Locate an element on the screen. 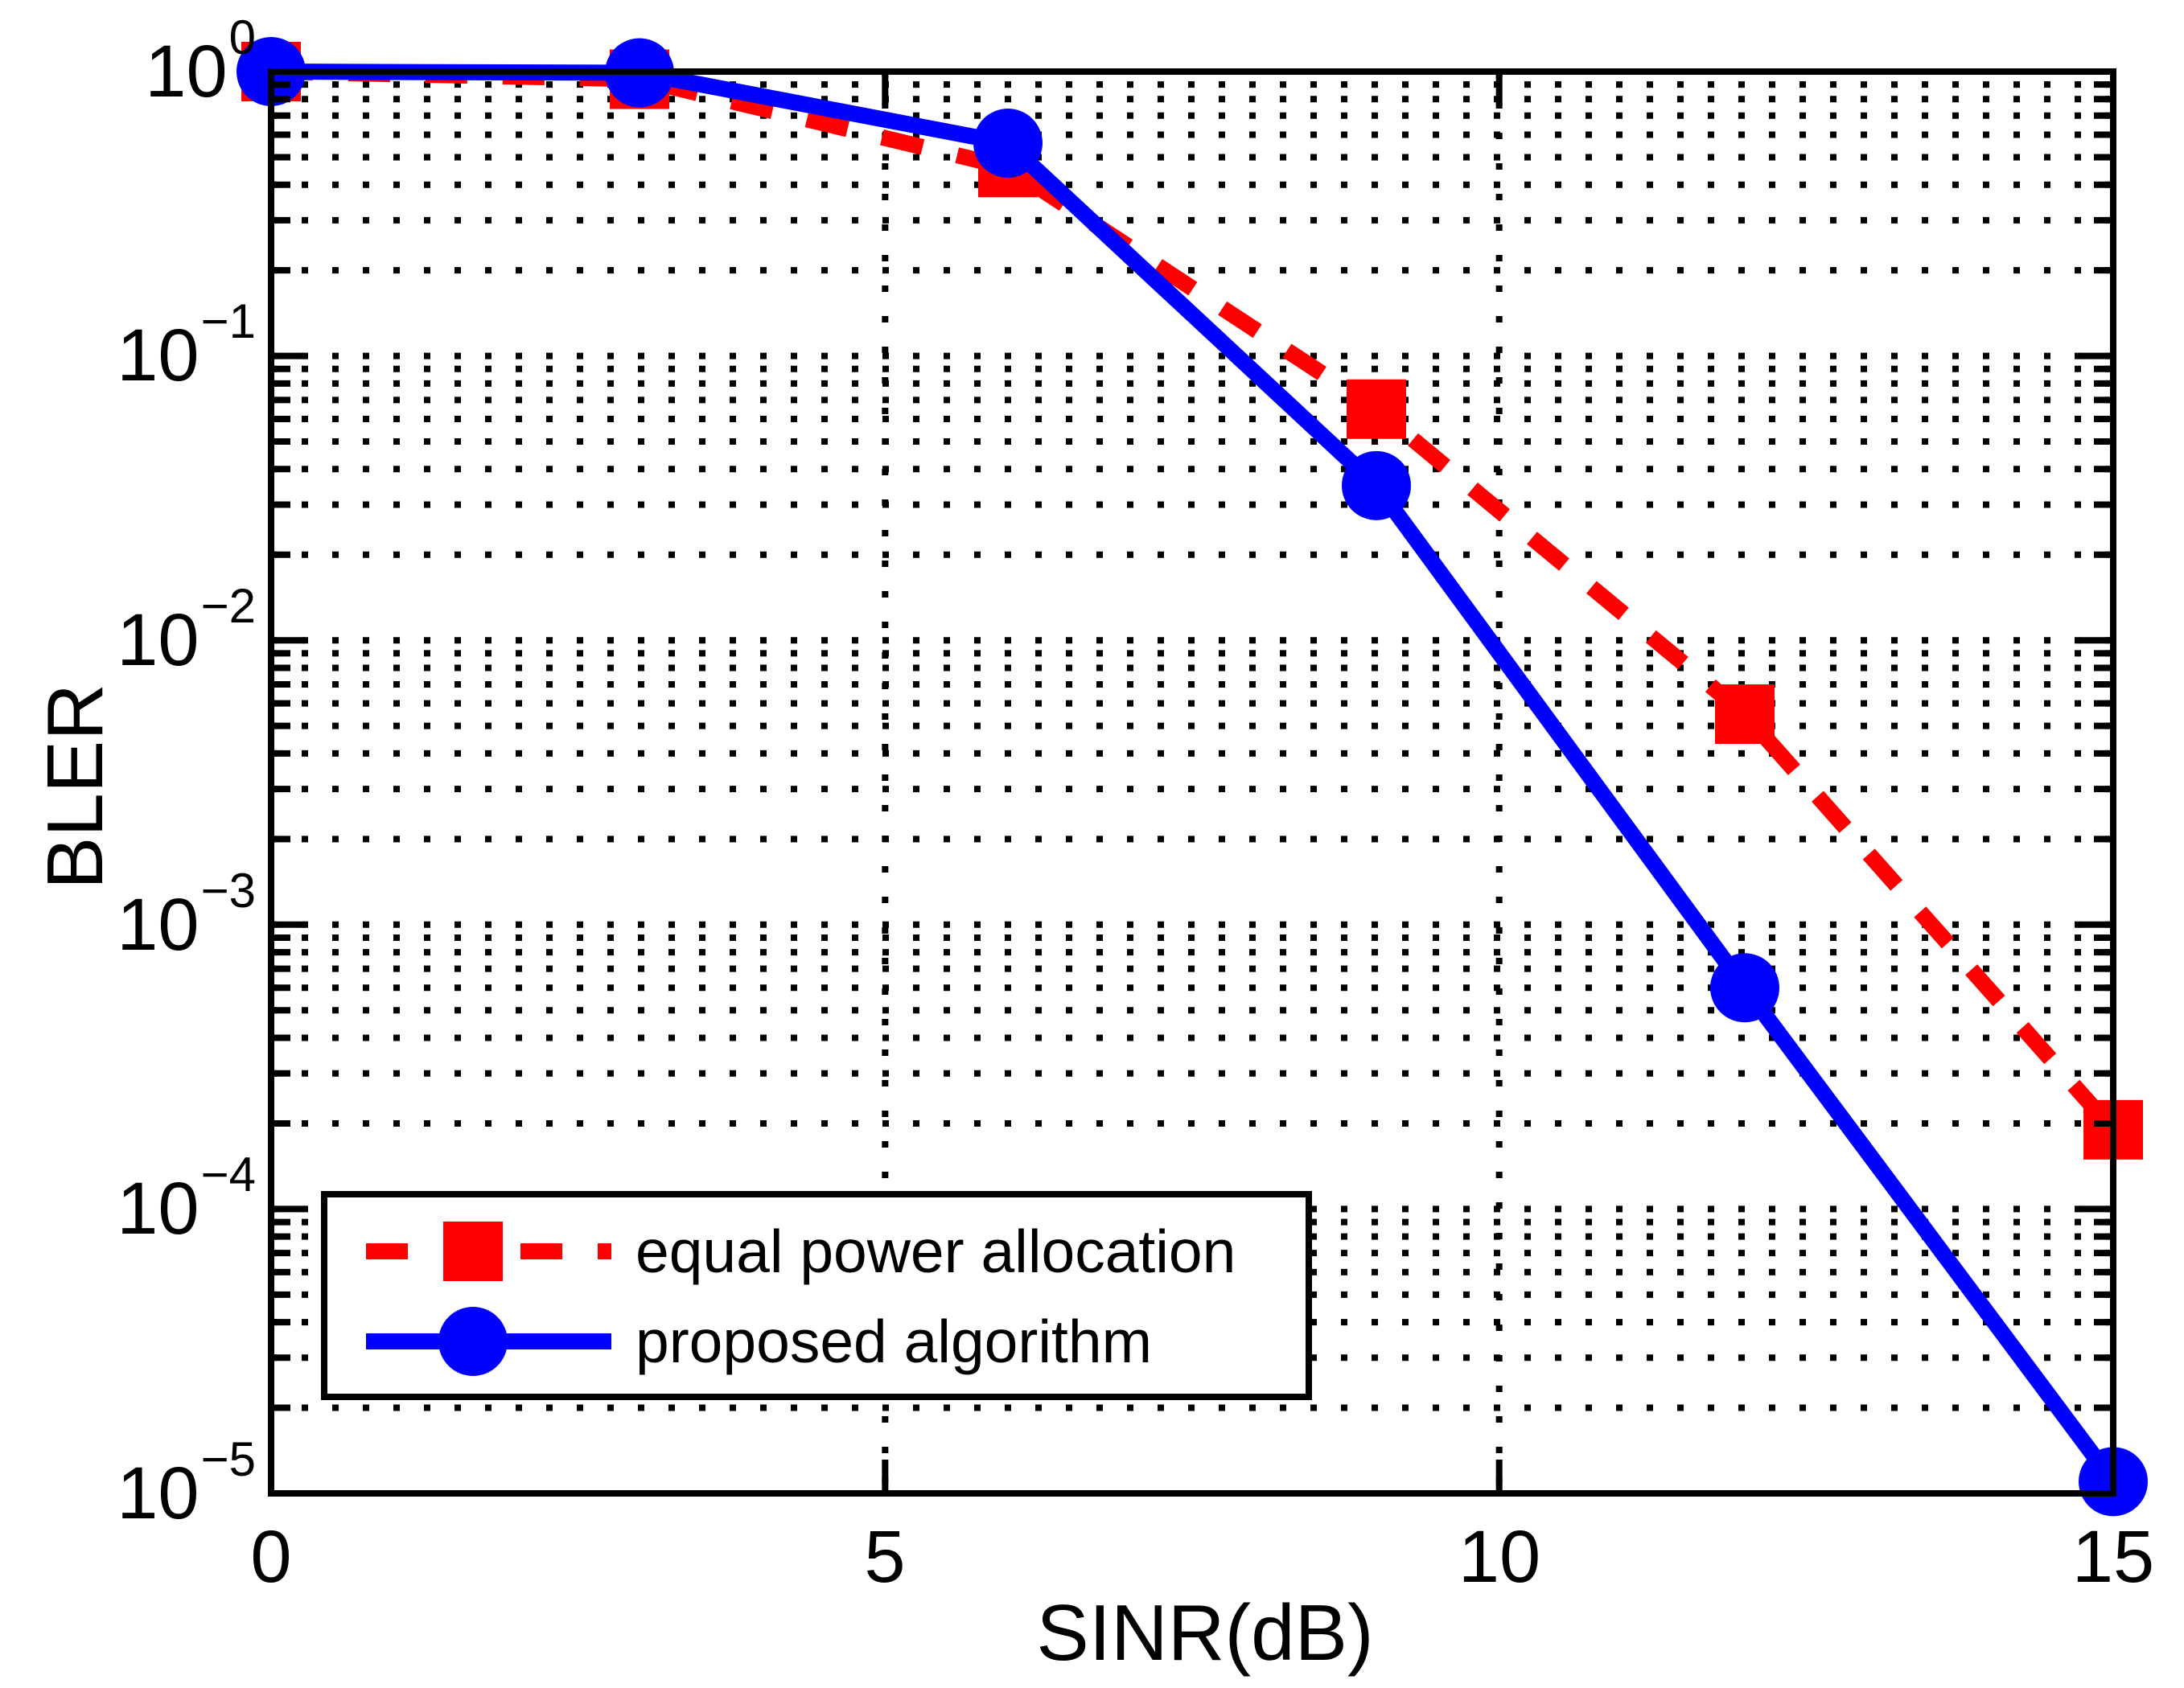  y-tick-label-1e-1: 10 −1 is located at coordinates (186, 345).